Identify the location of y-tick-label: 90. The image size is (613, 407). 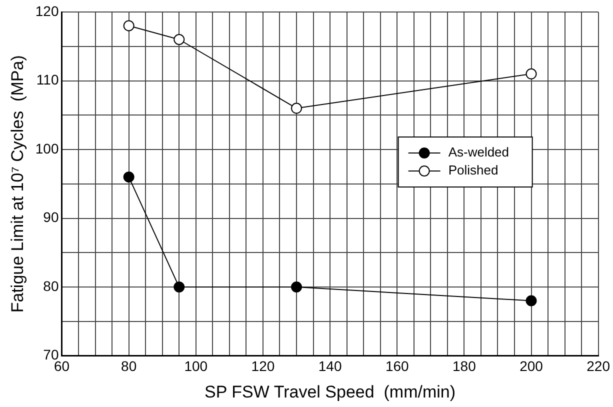
(51, 217).